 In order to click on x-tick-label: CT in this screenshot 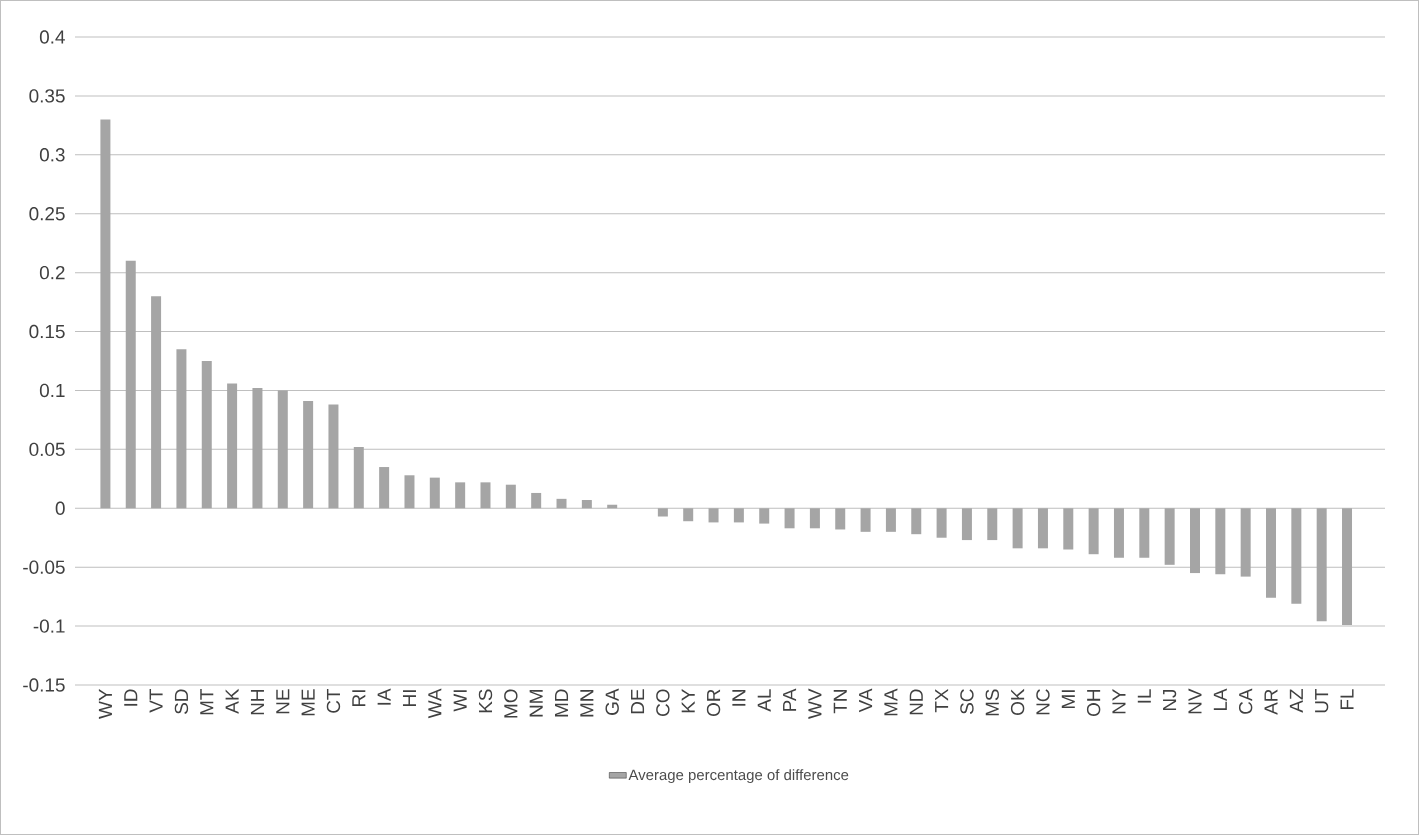, I will do `click(333, 700)`.